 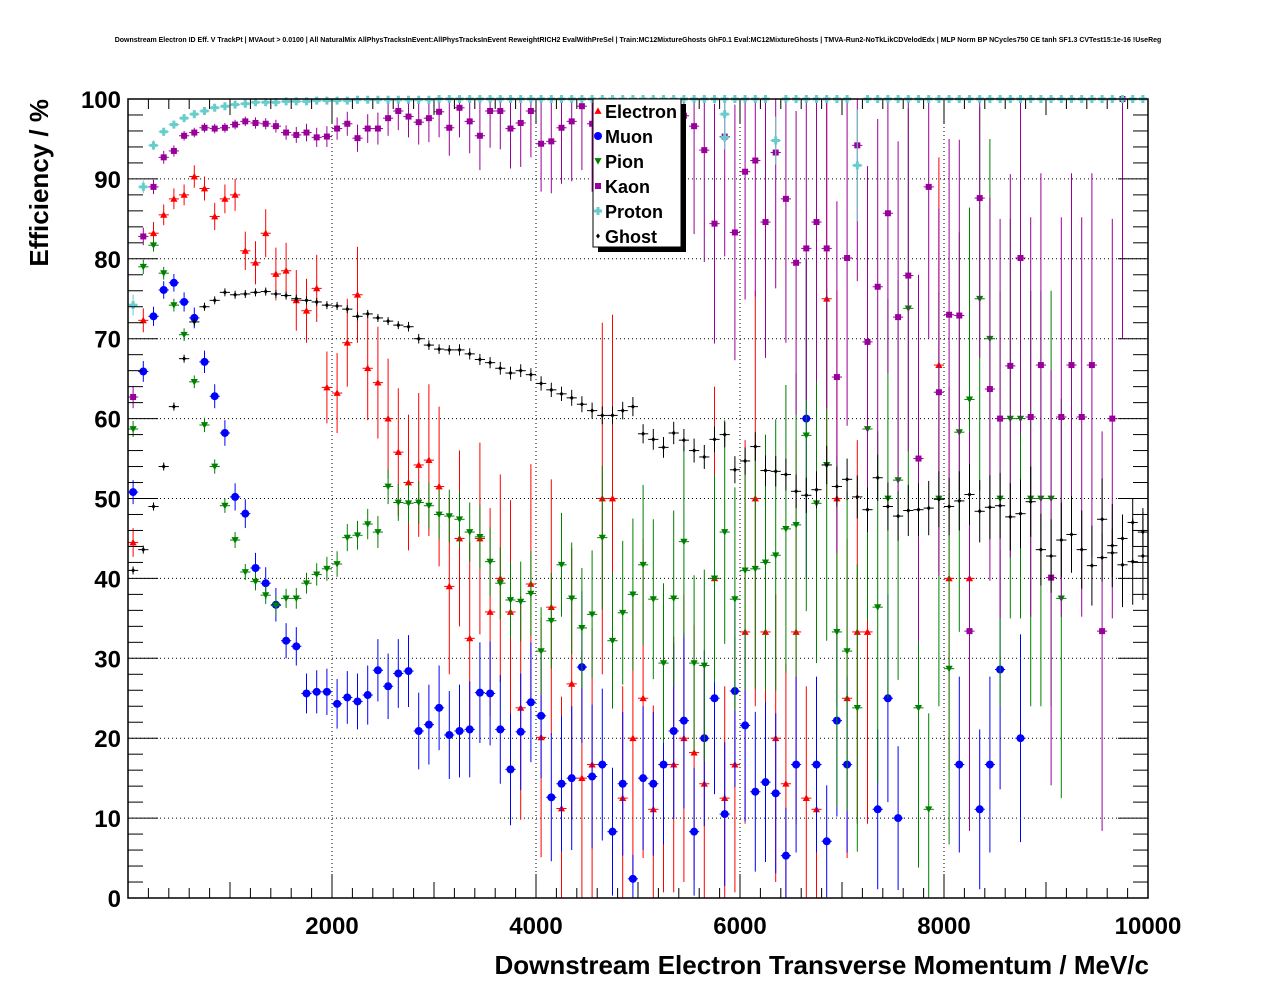 I want to click on legend-box, so click(x=637, y=173).